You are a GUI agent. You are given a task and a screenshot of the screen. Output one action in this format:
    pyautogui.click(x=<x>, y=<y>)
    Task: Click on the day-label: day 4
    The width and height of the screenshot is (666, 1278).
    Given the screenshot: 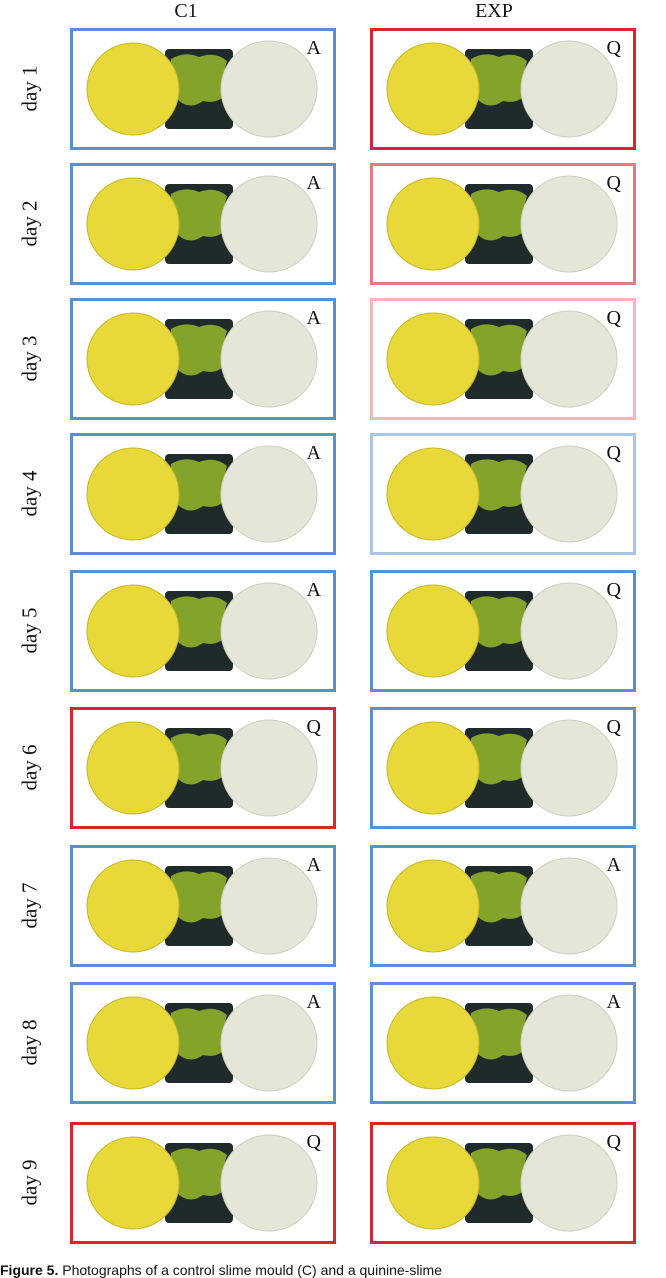 What is the action you would take?
    pyautogui.click(x=30, y=493)
    